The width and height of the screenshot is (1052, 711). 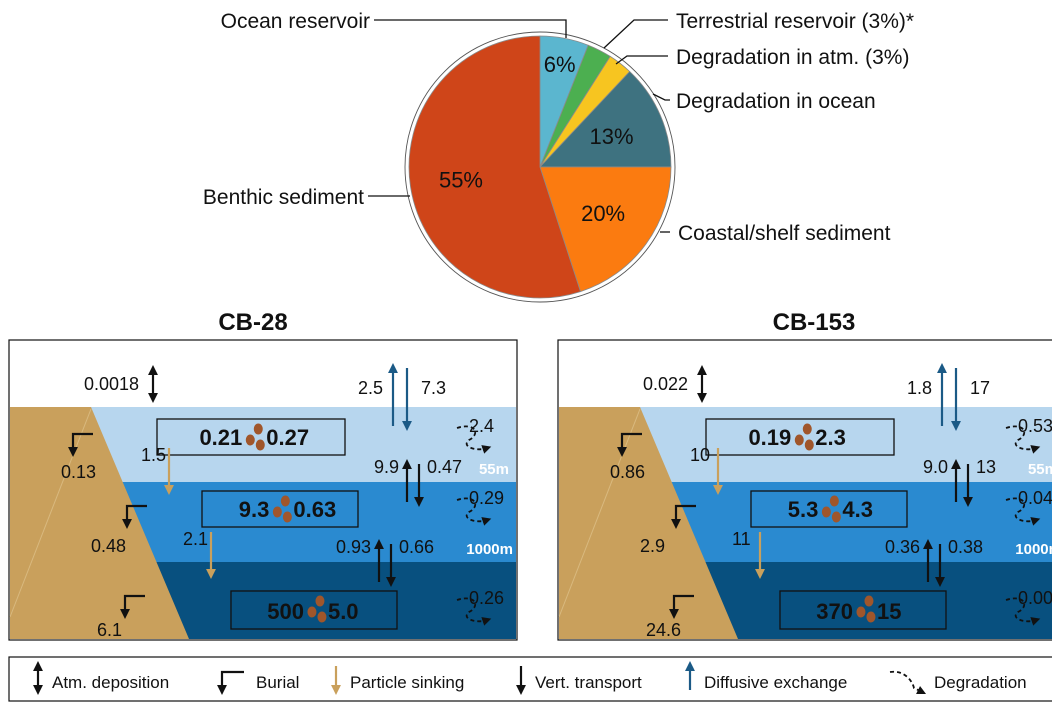 I want to click on degradation-value: 0.048, so click(x=1035, y=498).